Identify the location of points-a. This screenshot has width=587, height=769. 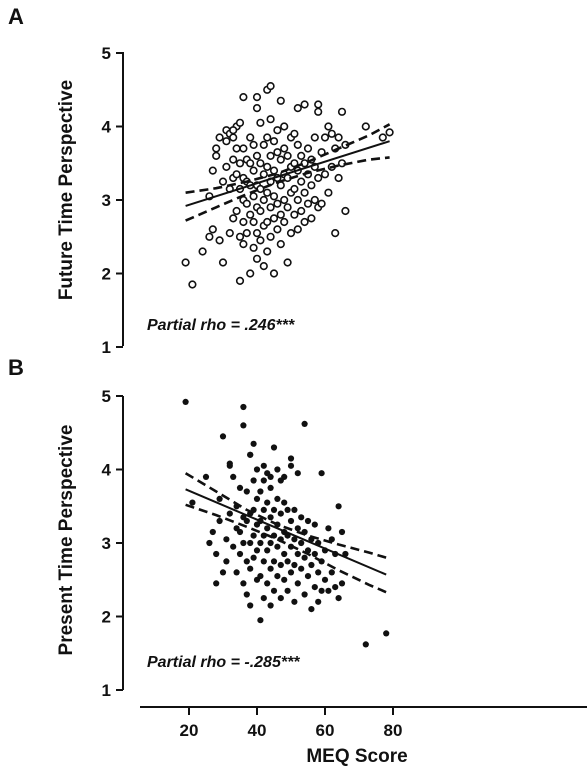
(287, 185).